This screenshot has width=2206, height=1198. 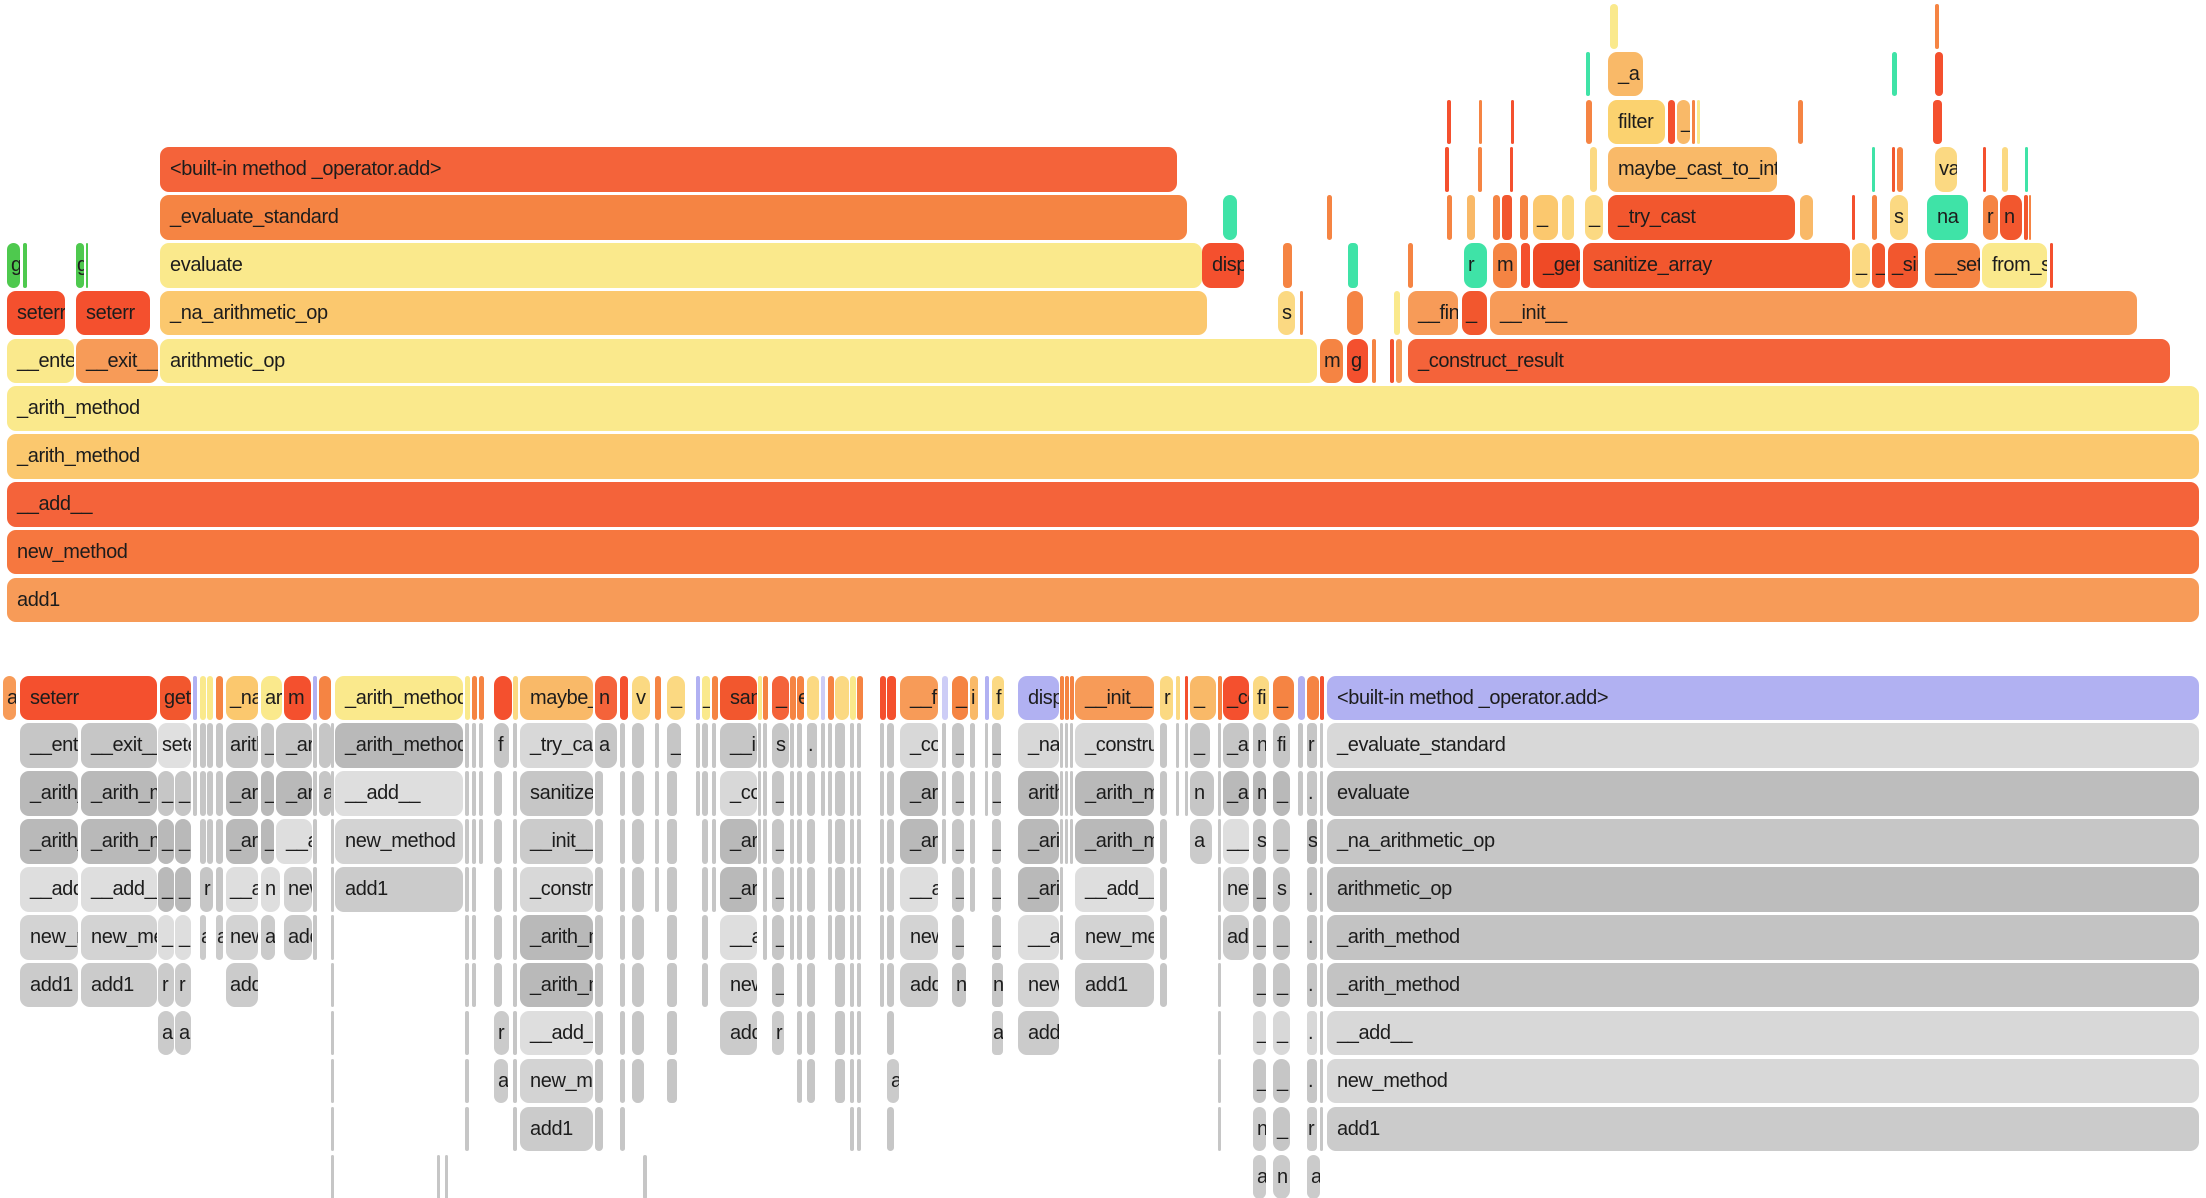 I want to click on flame-frame: maybe_cast_to_integer_array, so click(x=556, y=697).